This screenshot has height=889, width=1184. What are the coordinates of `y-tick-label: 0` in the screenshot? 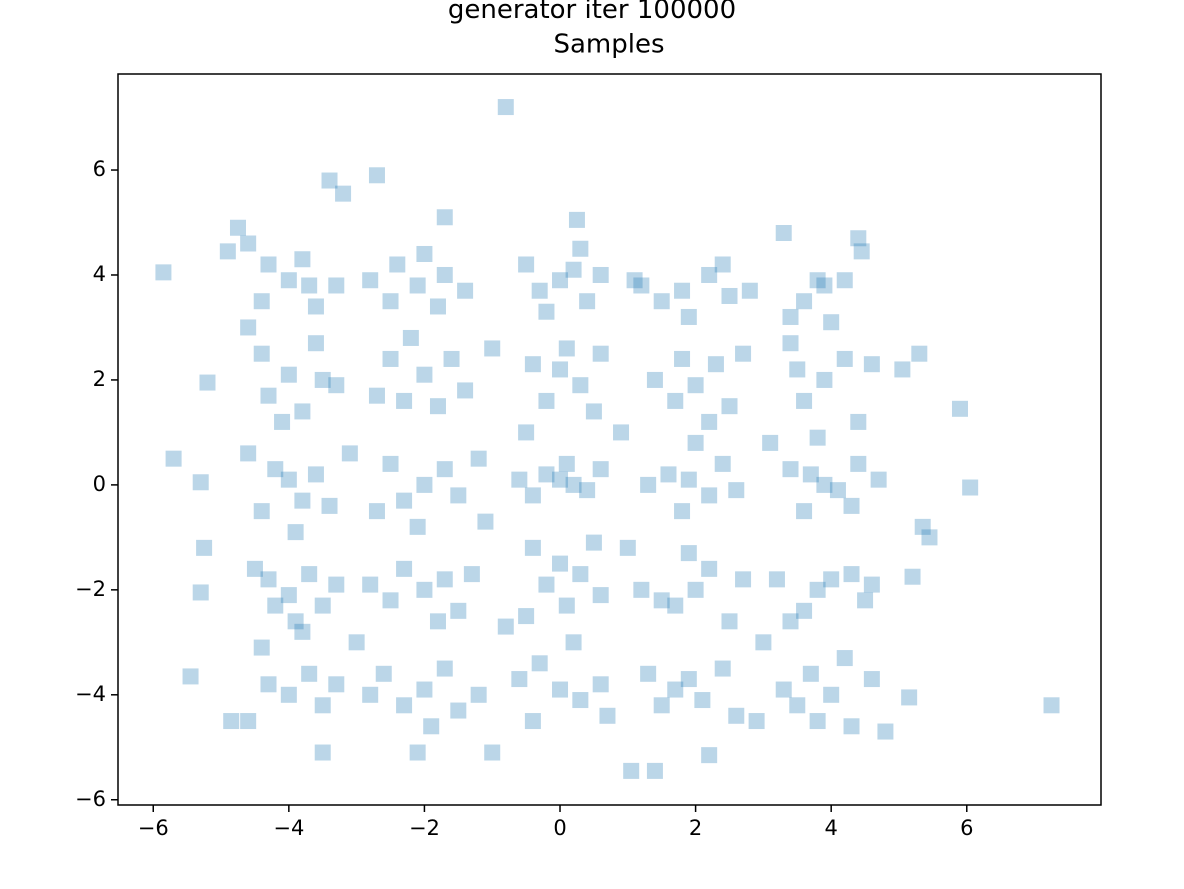 It's located at (99, 484).